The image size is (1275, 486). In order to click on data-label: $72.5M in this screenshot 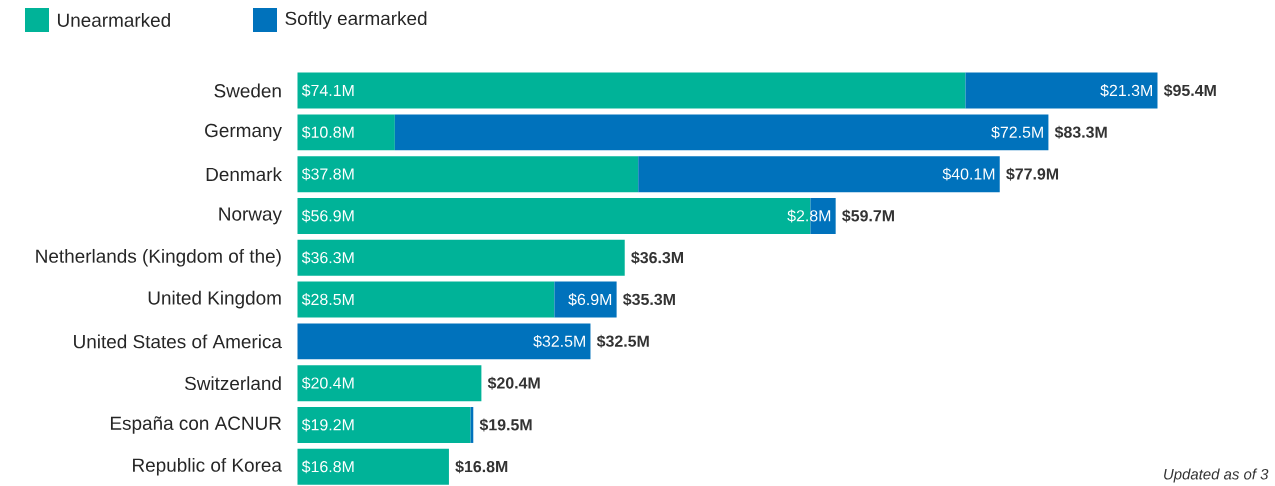, I will do `click(1017, 132)`.